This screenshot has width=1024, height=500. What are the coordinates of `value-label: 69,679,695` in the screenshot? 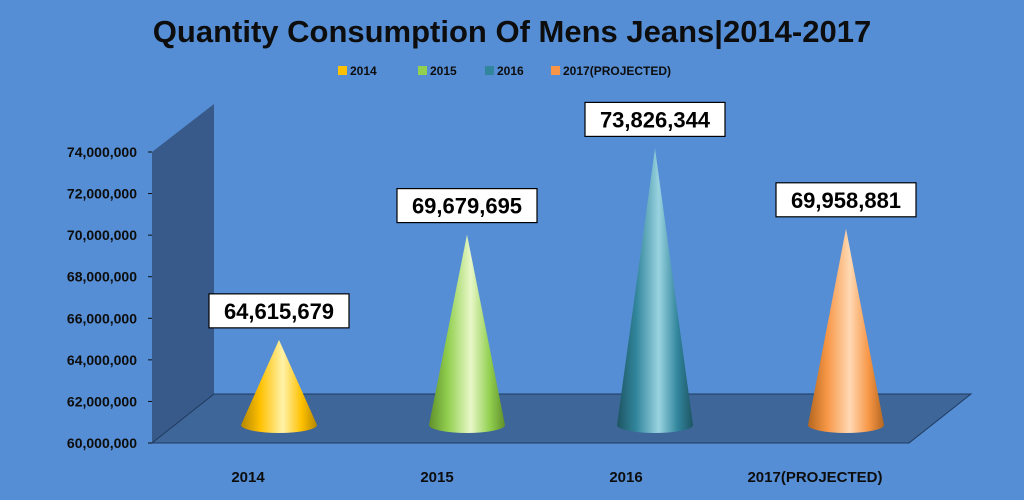 It's located at (467, 206).